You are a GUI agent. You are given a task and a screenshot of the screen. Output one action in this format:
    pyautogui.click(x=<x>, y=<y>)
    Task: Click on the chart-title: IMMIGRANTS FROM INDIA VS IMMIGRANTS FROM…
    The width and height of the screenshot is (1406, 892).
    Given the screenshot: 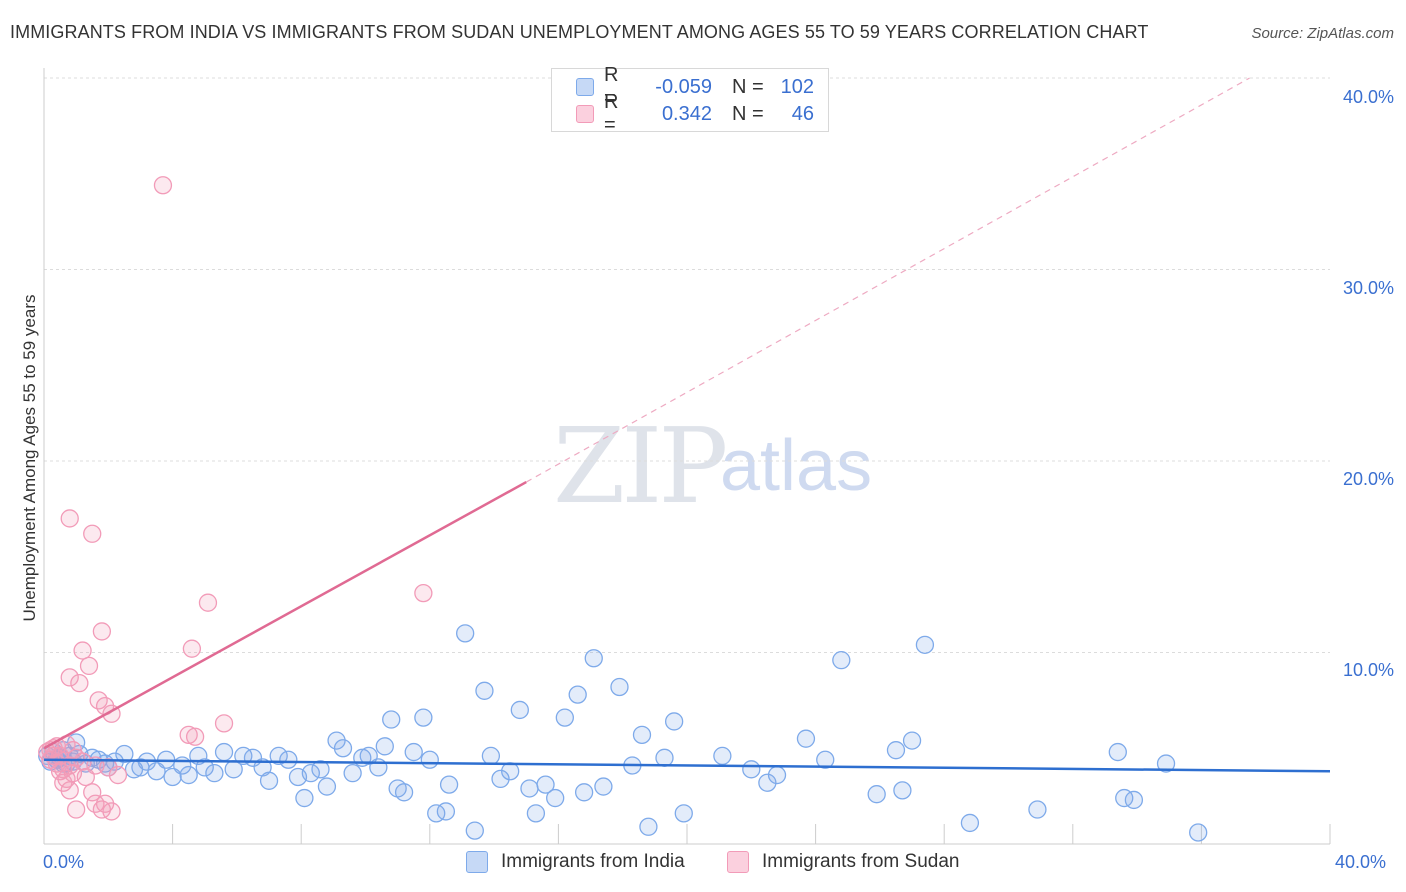 What is the action you would take?
    pyautogui.click(x=579, y=32)
    